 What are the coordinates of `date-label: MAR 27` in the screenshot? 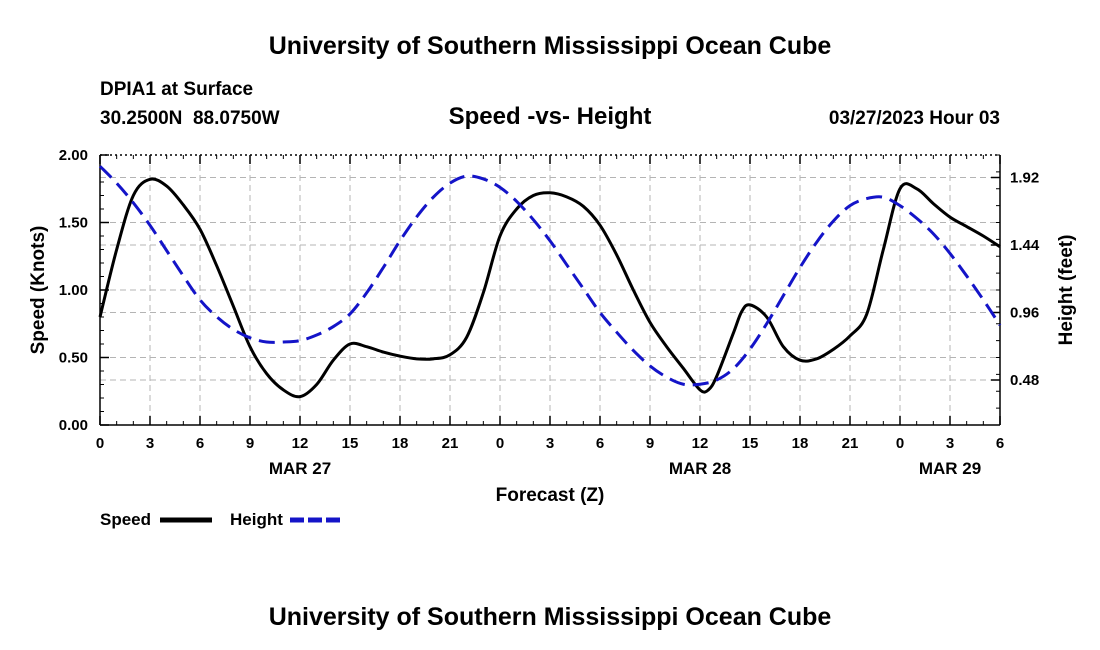 It's located at (300, 468).